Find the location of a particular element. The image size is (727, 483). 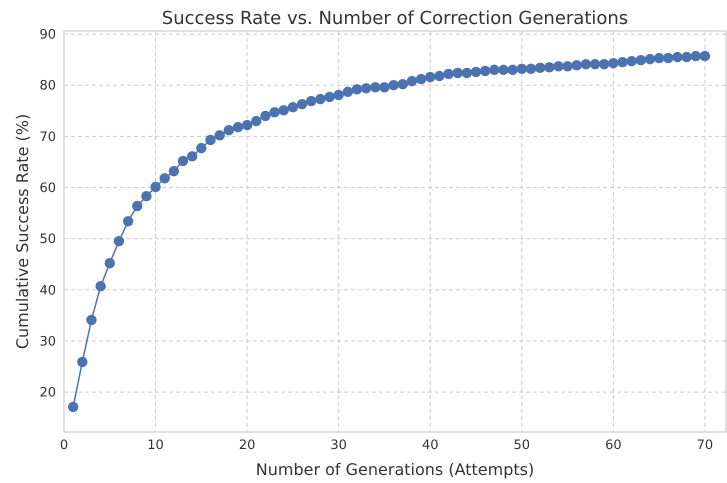

x-axis-title: Number of Generations (Attempts) is located at coordinates (395, 469).